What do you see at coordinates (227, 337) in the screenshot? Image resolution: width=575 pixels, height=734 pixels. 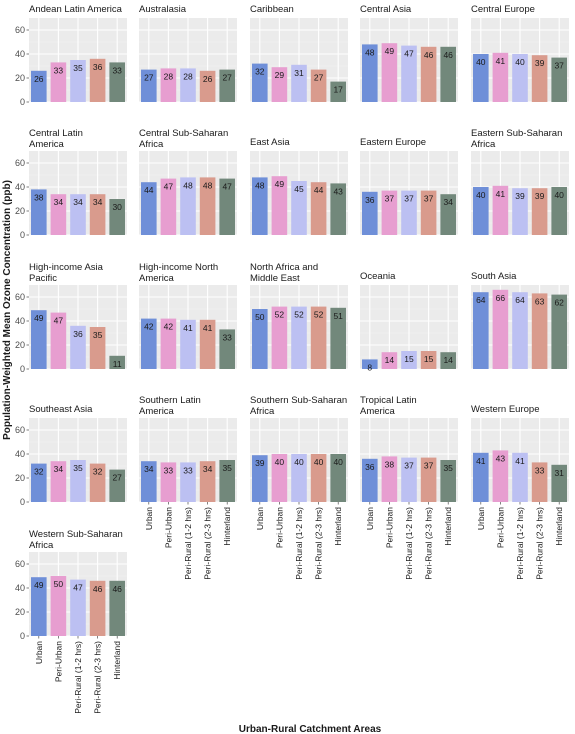 I see `bar-value-label: 33` at bounding box center [227, 337].